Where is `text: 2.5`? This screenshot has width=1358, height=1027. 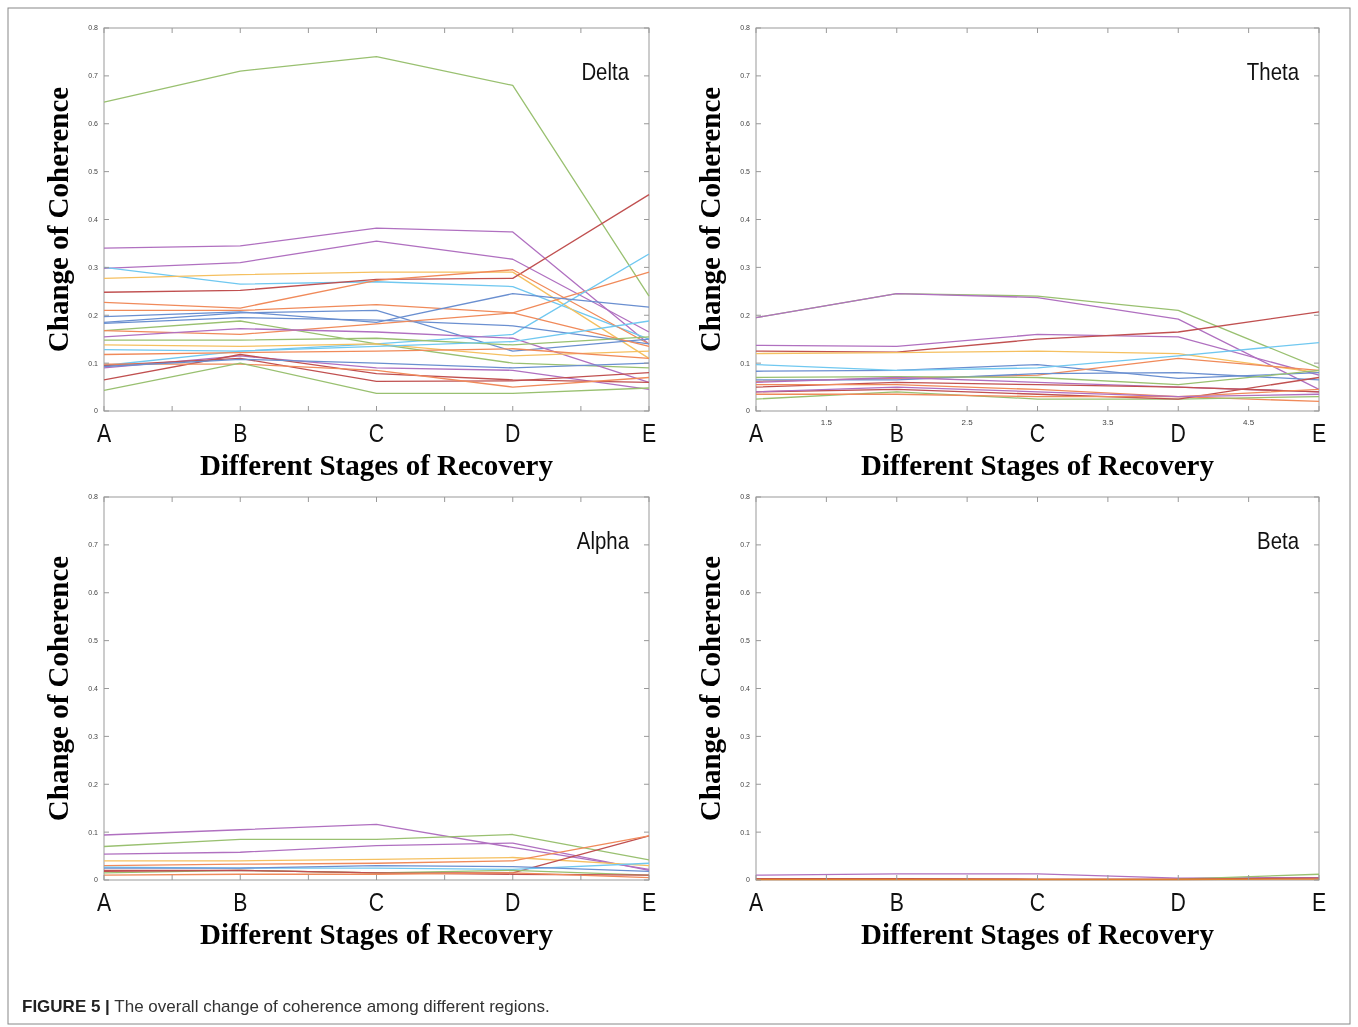
text: 2.5 is located at coordinates (967, 422).